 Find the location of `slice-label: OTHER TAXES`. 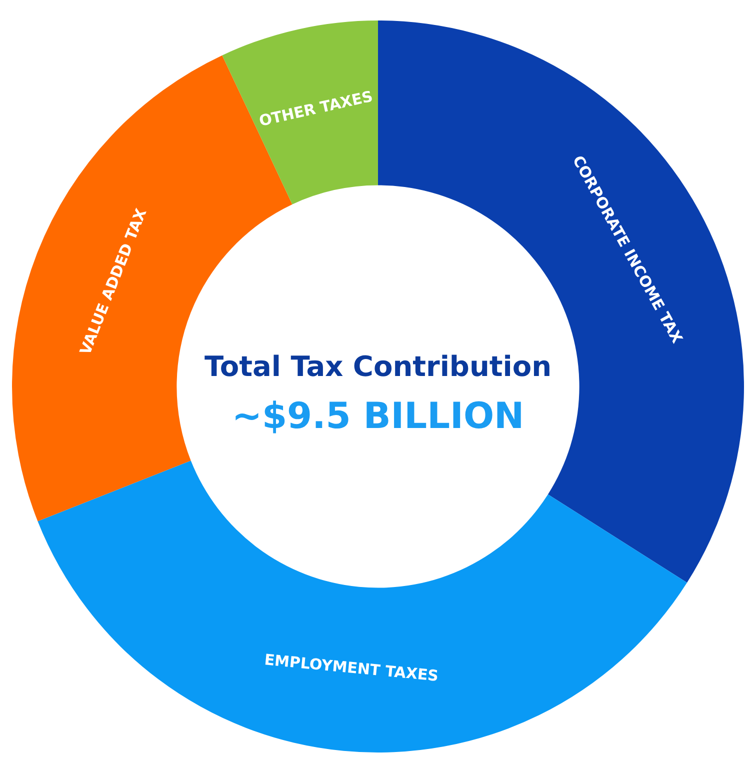

slice-label: OTHER TAXES is located at coordinates (315, 108).